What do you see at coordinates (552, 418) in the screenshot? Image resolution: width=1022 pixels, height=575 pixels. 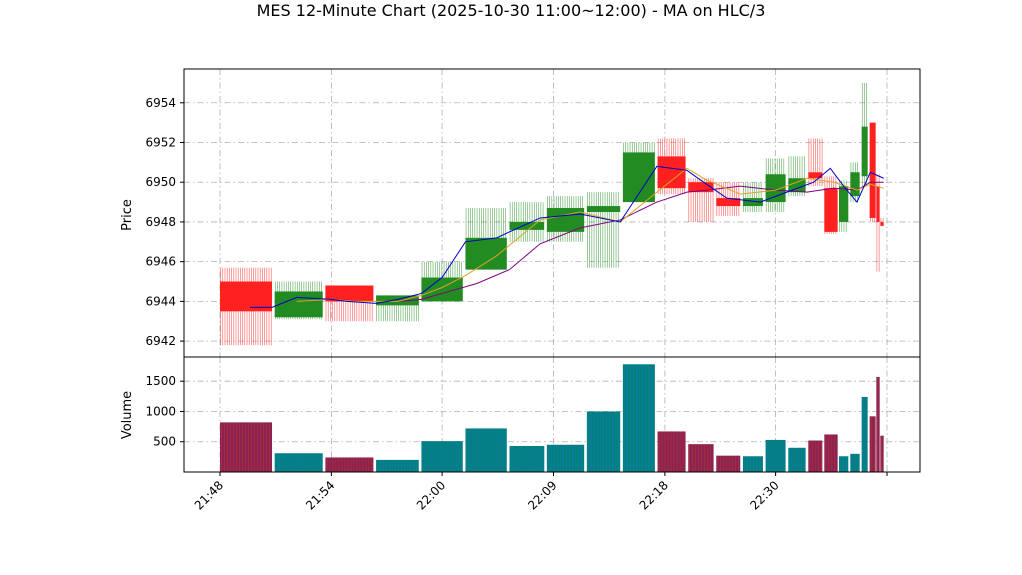 I see `volume-bars` at bounding box center [552, 418].